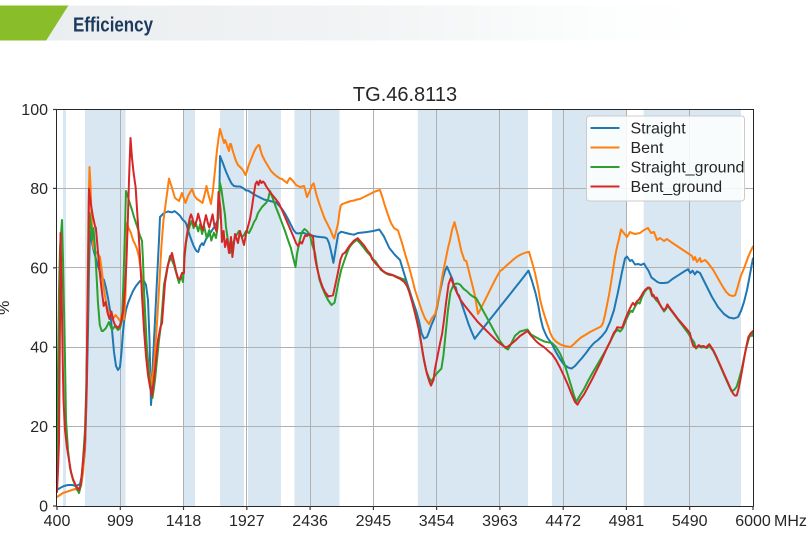 The width and height of the screenshot is (811, 535). Describe the element at coordinates (310, 521) in the screenshot. I see `svg-text: 2436` at that location.